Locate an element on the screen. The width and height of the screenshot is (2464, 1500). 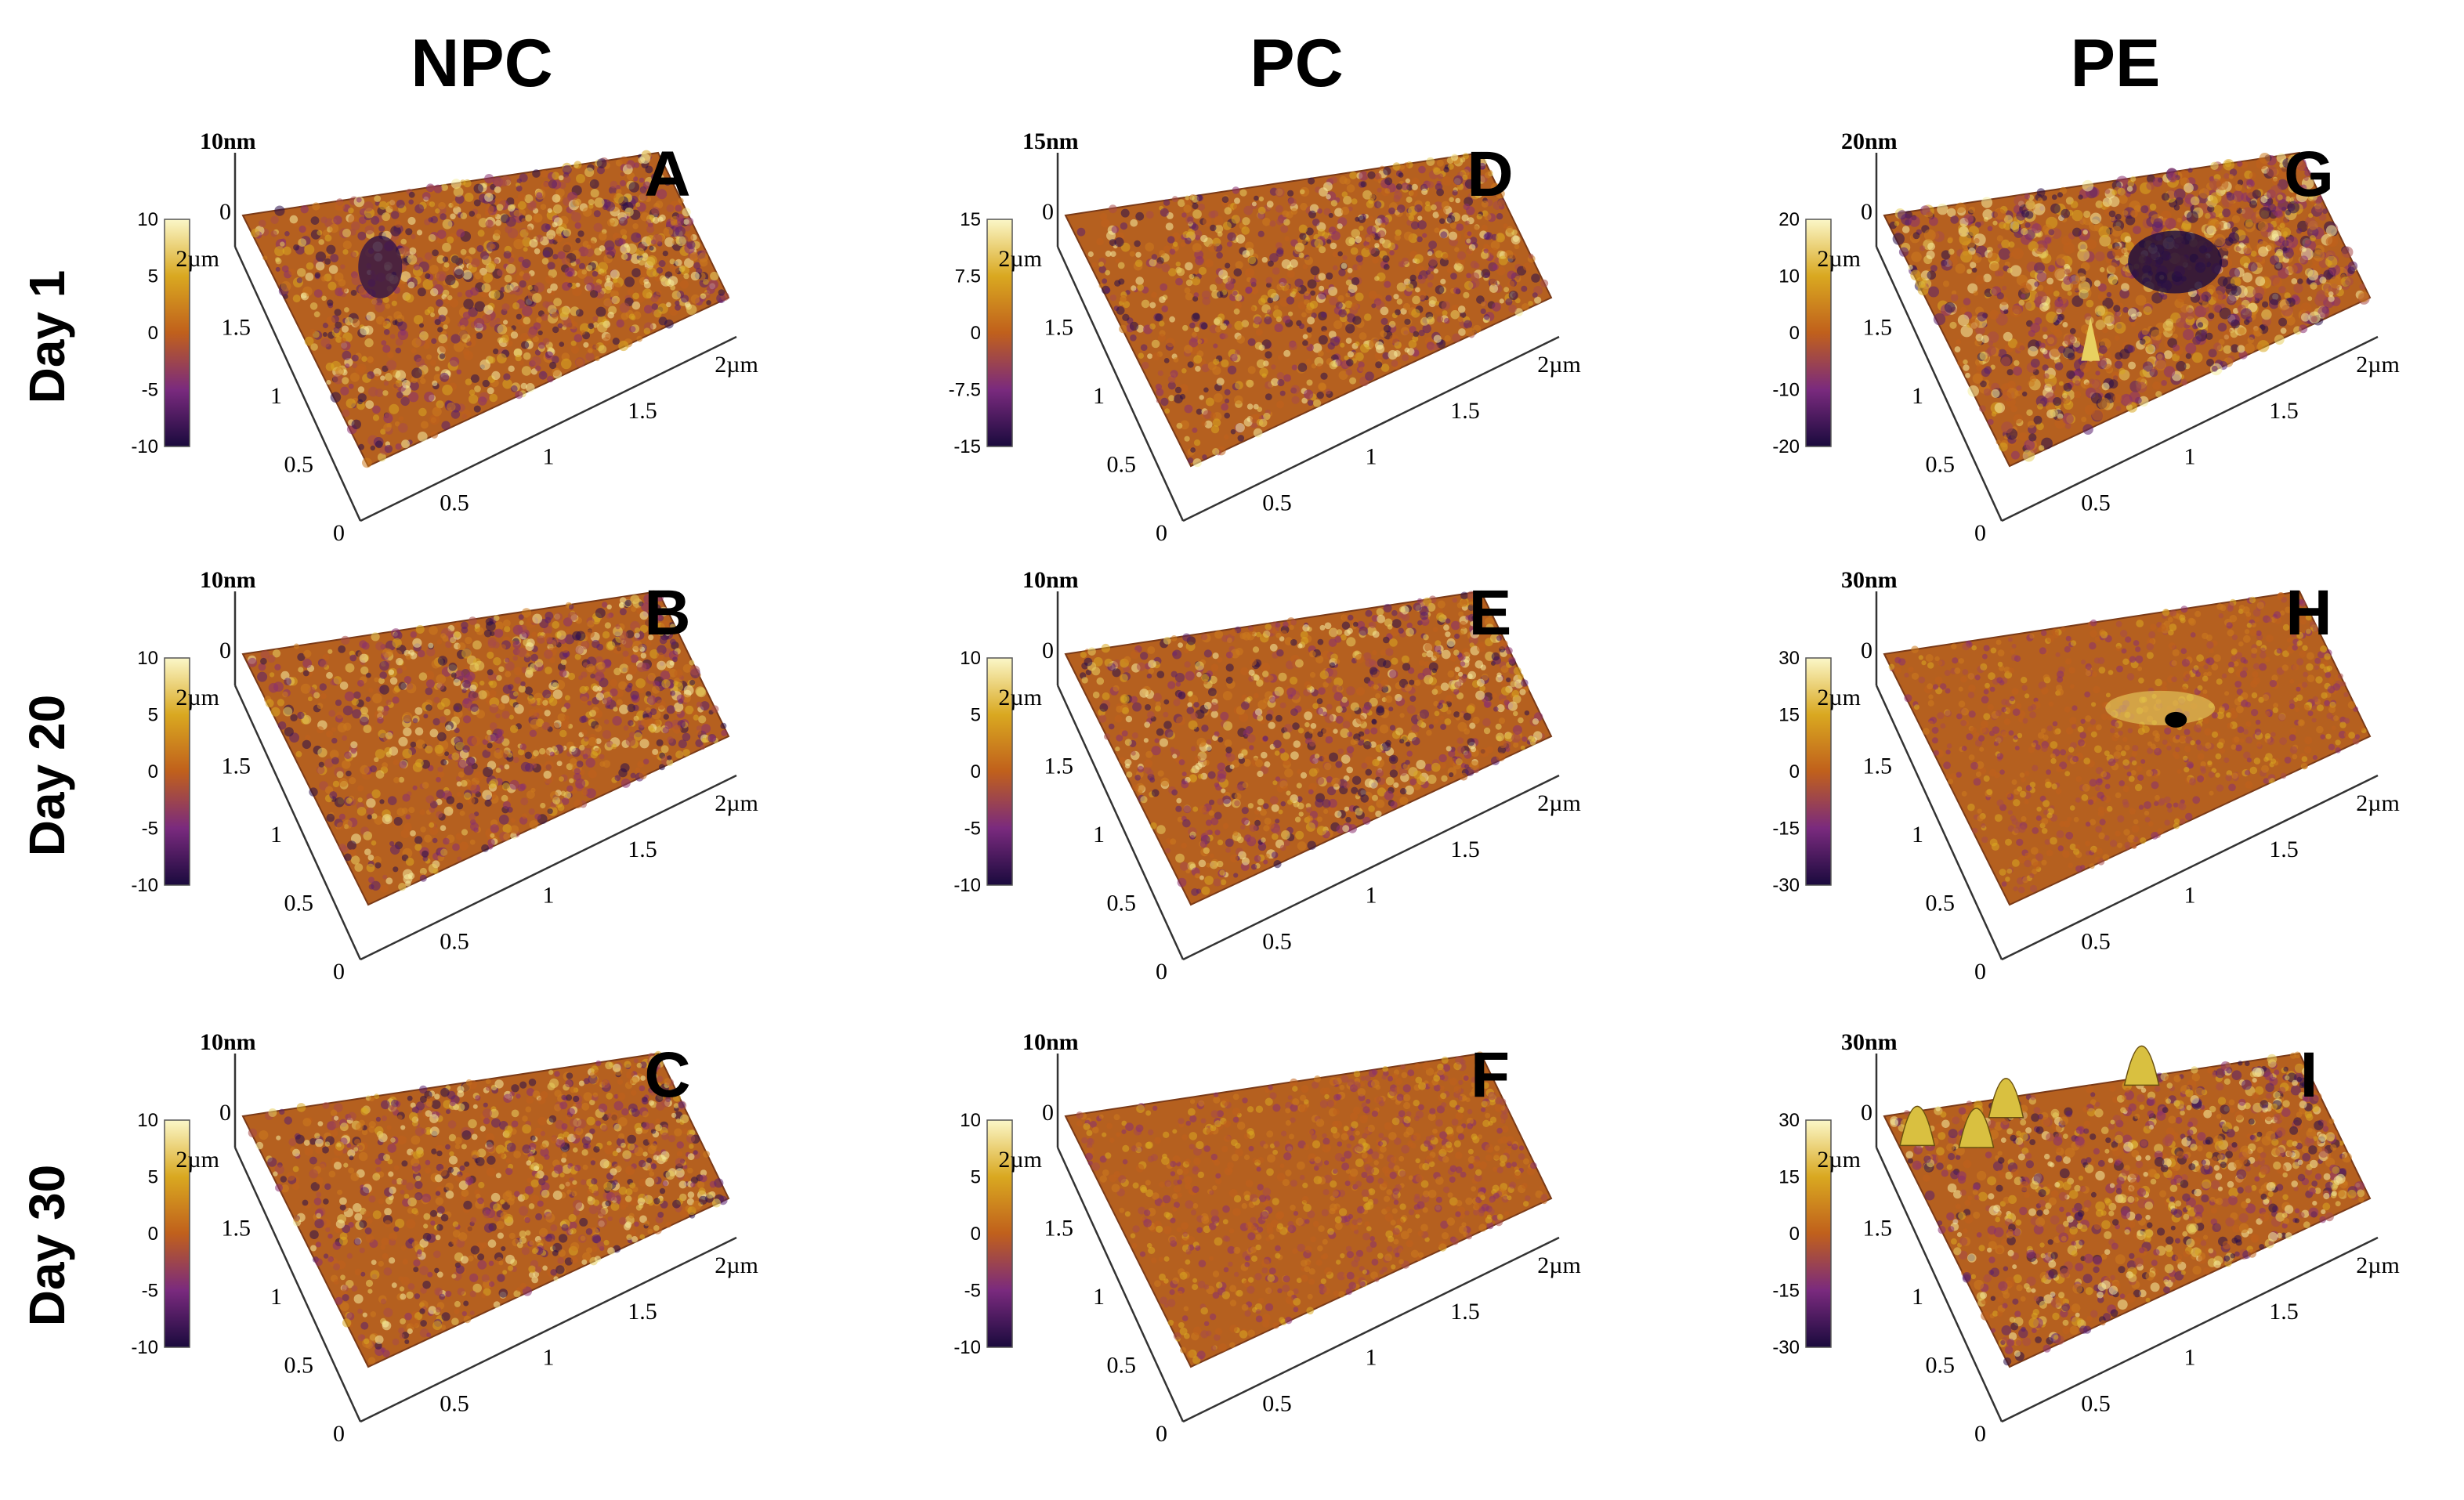
x-axis-tick: 1 is located at coordinates (549, 457).